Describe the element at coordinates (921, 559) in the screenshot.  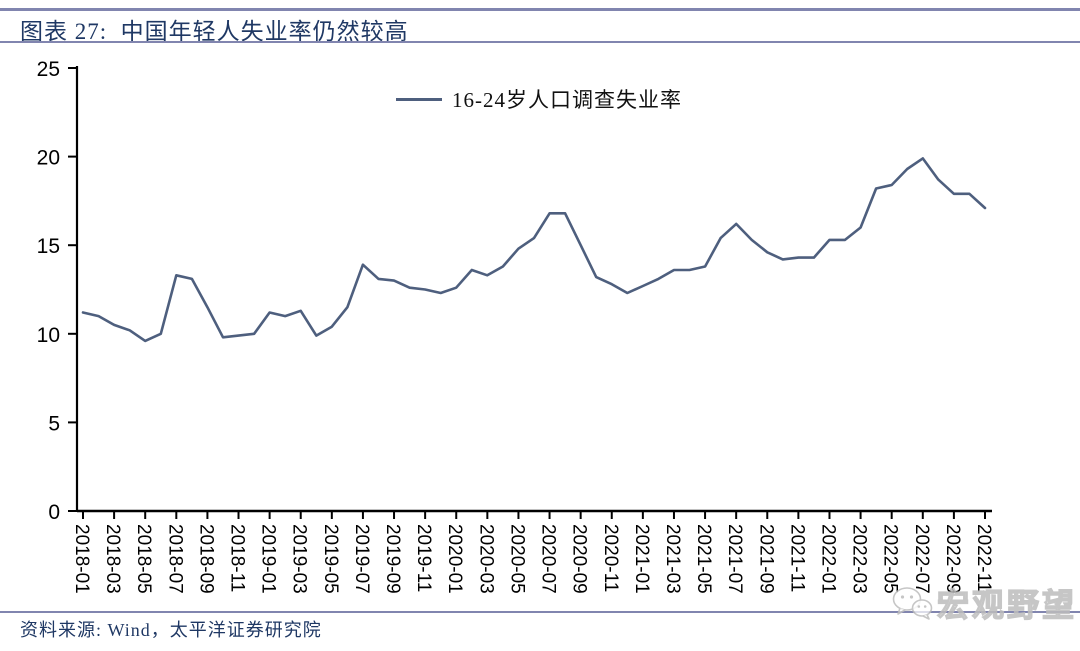
I see `x-tick-label: 2022-07` at that location.